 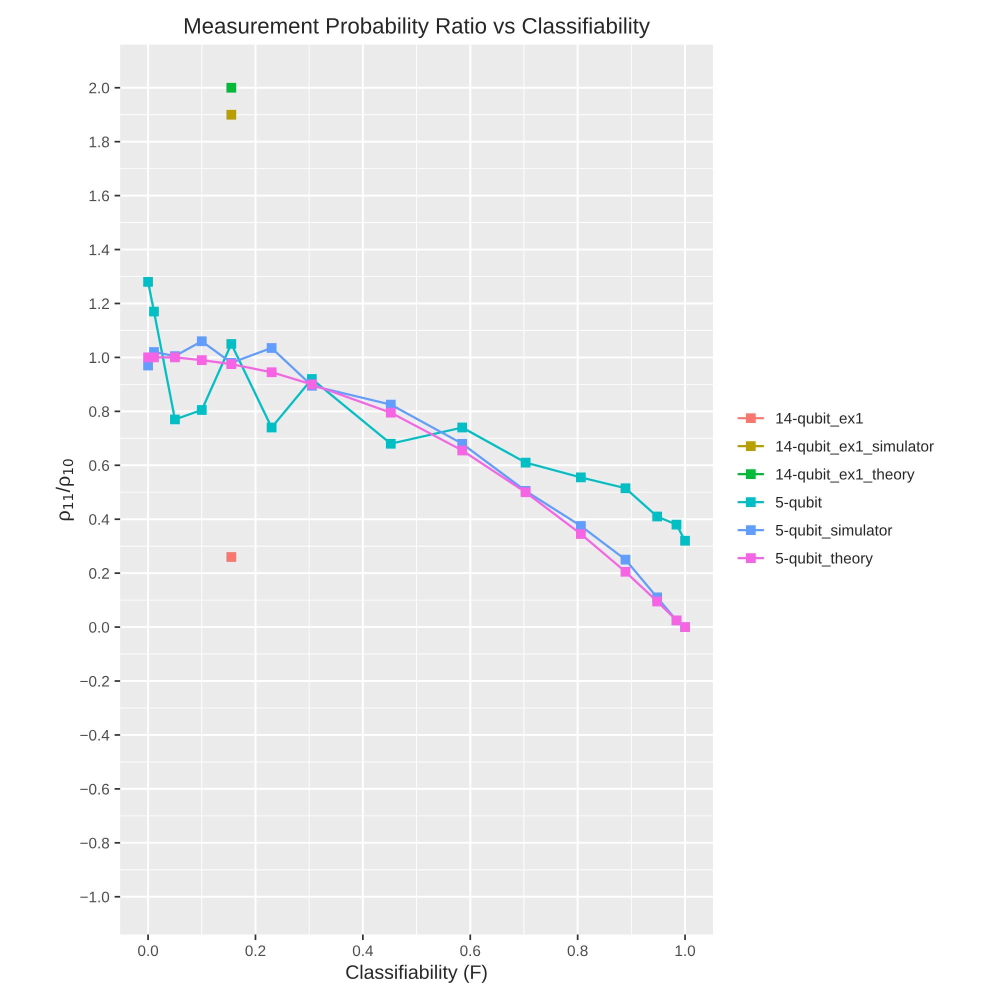 I want to click on y-tick-label: 0.4, so click(x=99, y=519).